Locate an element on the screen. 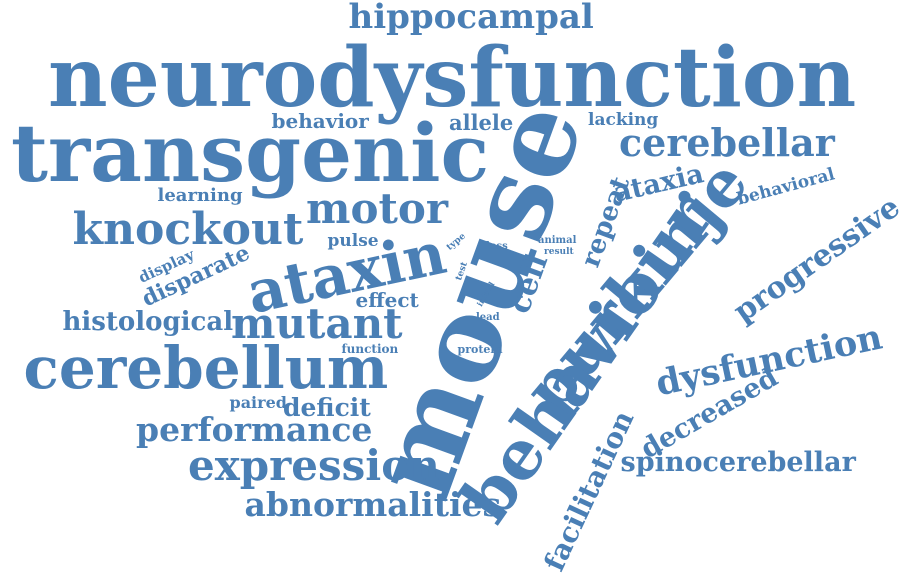  word-neurodysfunction: neurodysfunction is located at coordinates (452, 78).